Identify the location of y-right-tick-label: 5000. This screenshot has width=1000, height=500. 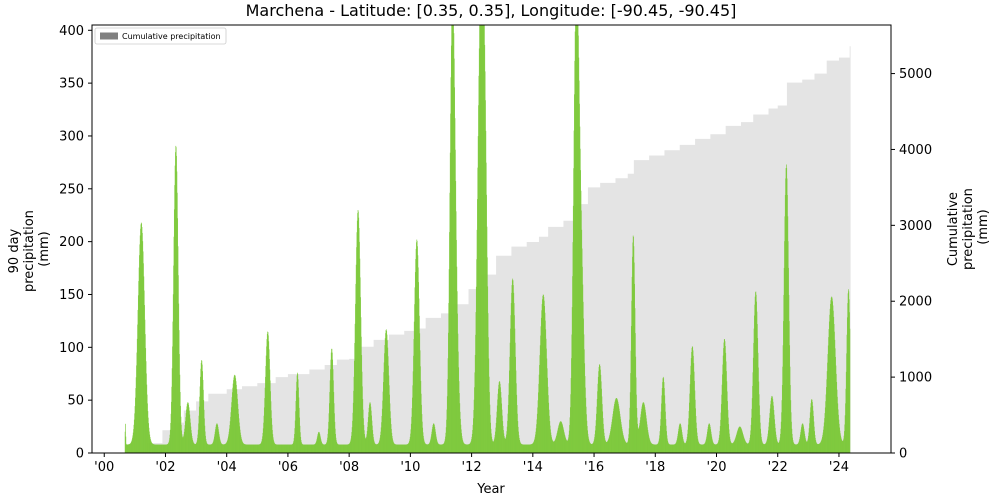
(915, 74).